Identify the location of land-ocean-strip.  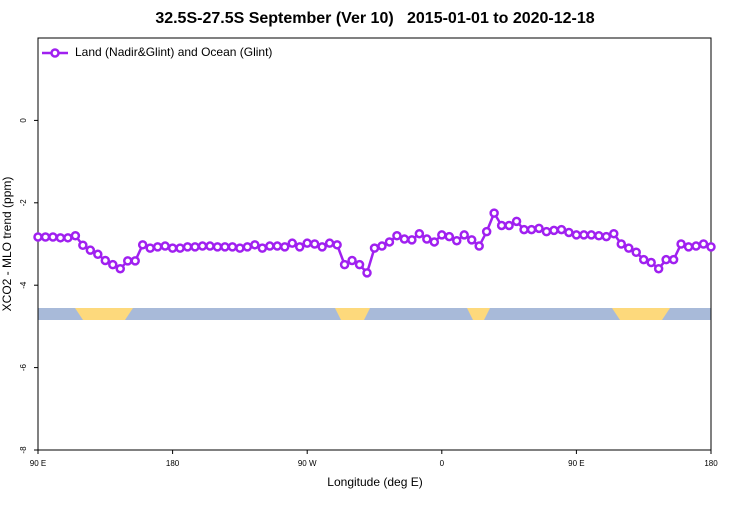
(374, 314).